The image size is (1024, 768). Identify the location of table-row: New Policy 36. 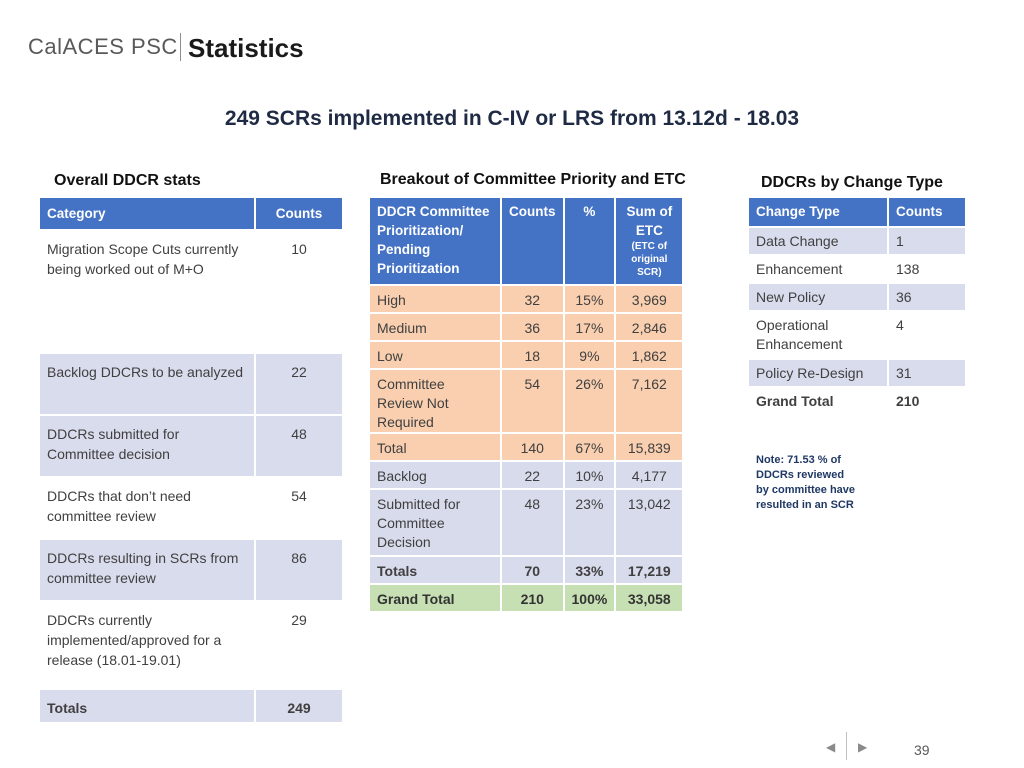
(857, 297).